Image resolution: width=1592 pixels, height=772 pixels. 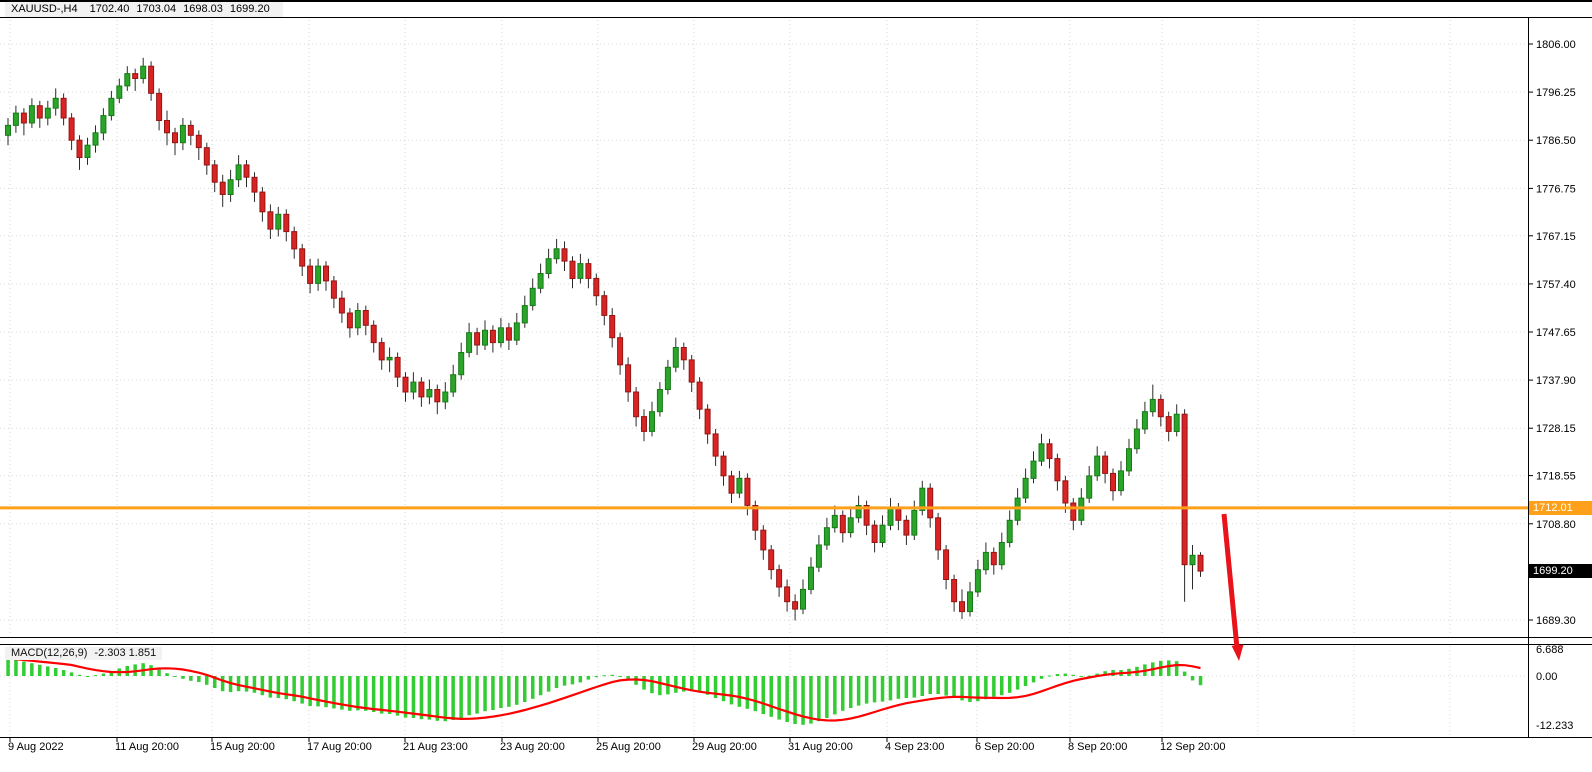 What do you see at coordinates (1556, 525) in the screenshot?
I see `price-scale-label: 1708.80` at bounding box center [1556, 525].